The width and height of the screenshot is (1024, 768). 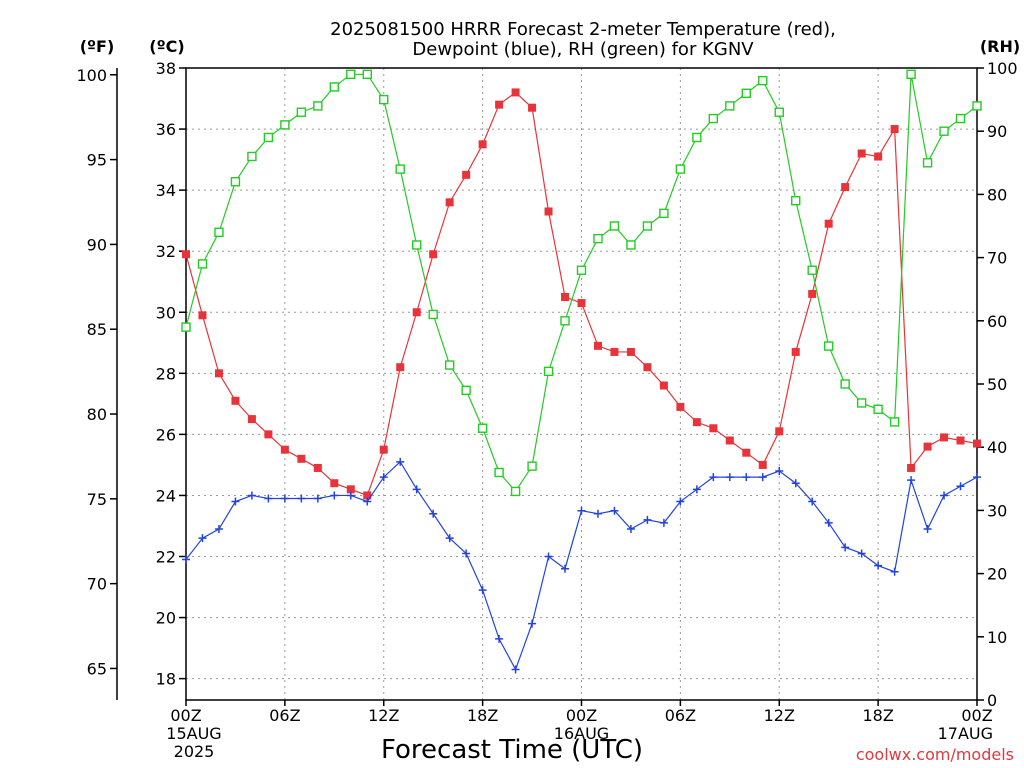 I want to click on rh-tick-label: 90, so click(x=997, y=131).